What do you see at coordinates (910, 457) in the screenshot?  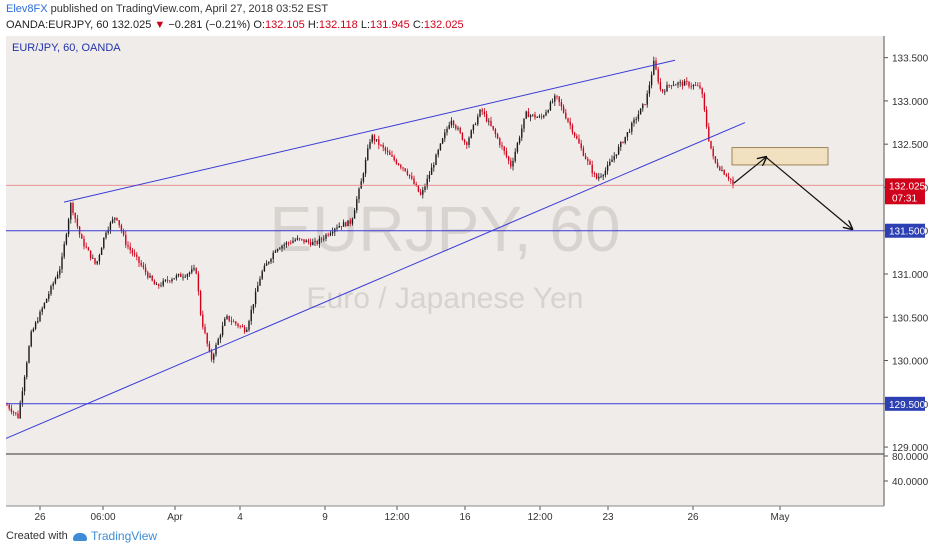 I see `indicator-tick-label: 80.0000` at bounding box center [910, 457].